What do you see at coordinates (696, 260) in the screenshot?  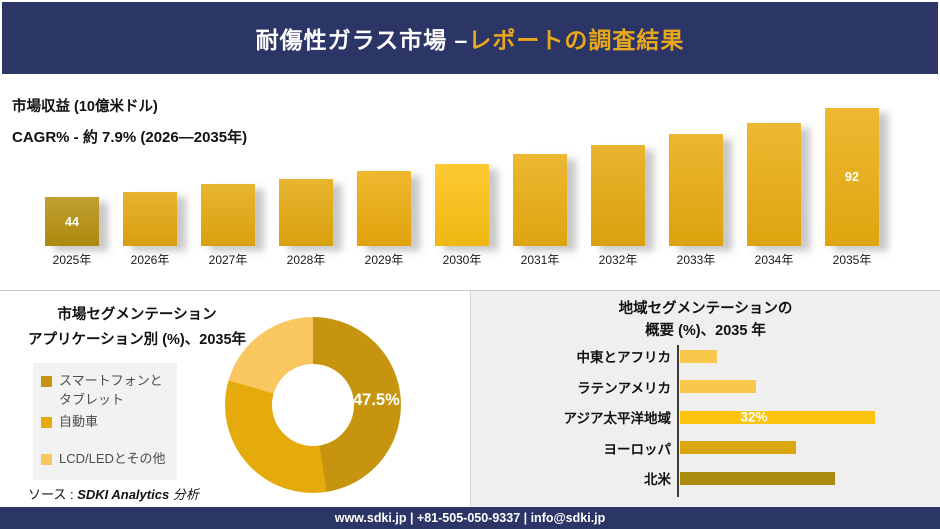 I see `bar-year-label: 2033年` at bounding box center [696, 260].